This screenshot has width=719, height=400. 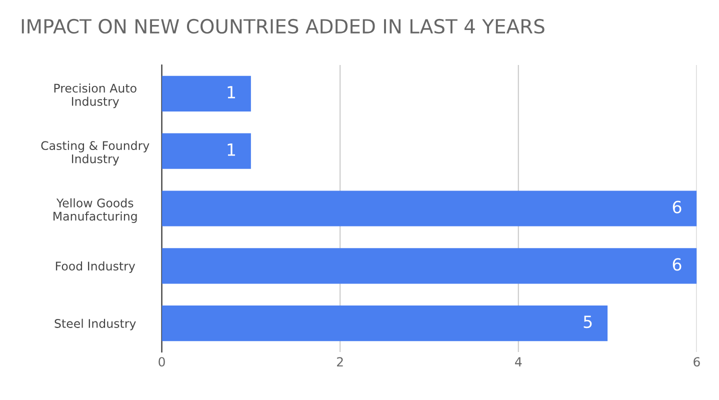 What do you see at coordinates (96, 267) in the screenshot?
I see `y-tick-label: Food Industry` at bounding box center [96, 267].